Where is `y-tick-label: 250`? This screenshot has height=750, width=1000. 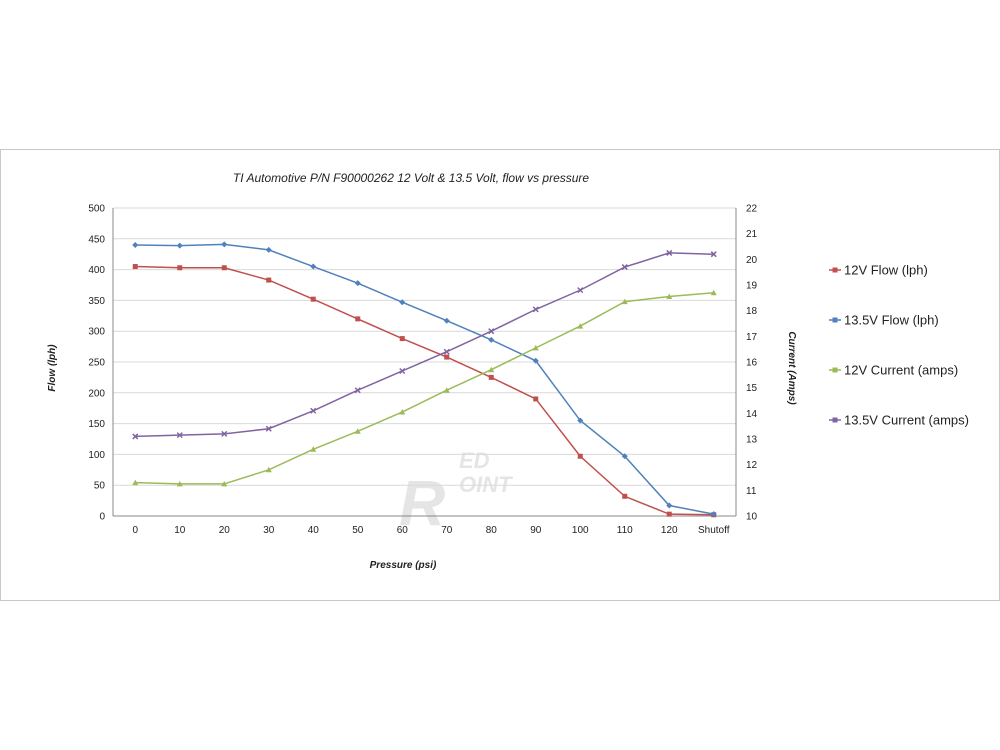
y-tick-label: 250 is located at coordinates (96, 363).